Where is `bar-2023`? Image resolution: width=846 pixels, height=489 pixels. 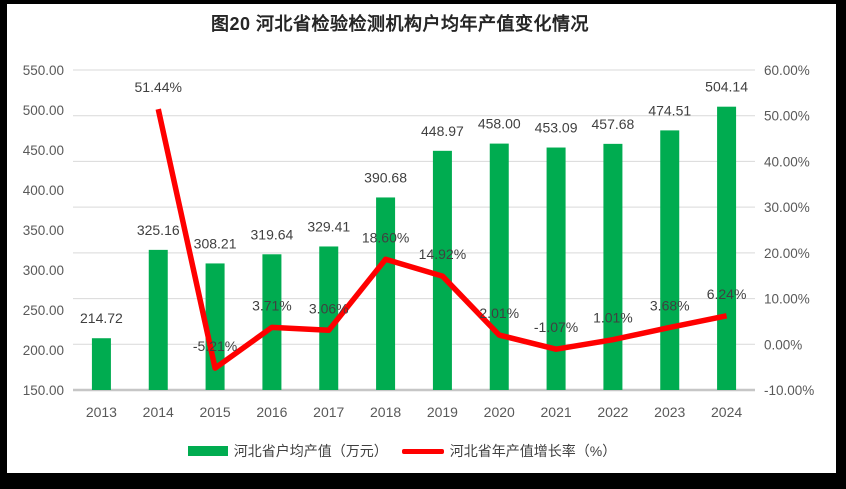
bar-2023 is located at coordinates (670, 260).